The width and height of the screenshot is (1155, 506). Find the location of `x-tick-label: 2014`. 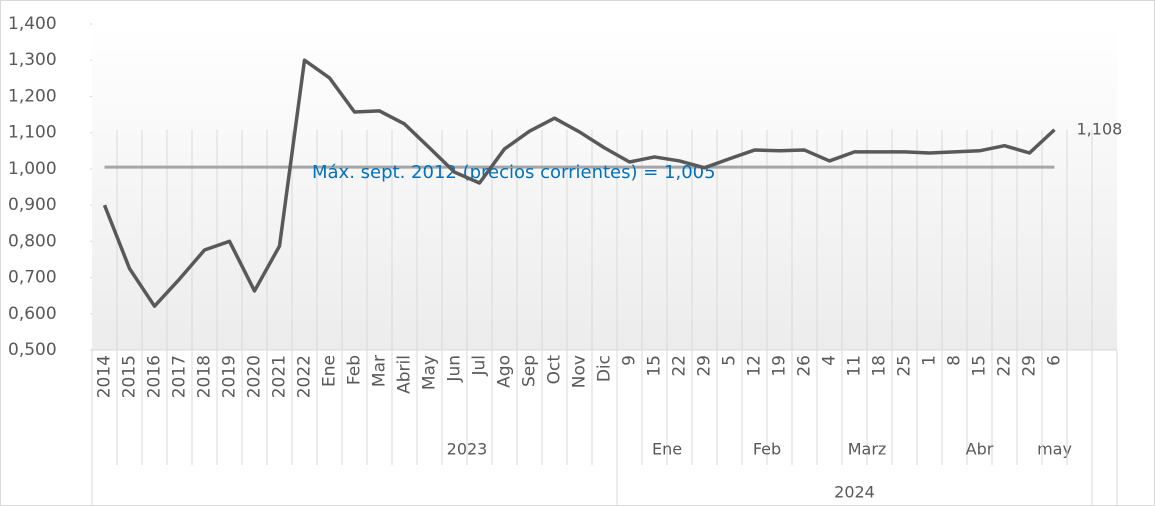

x-tick-label: 2014 is located at coordinates (105, 376).